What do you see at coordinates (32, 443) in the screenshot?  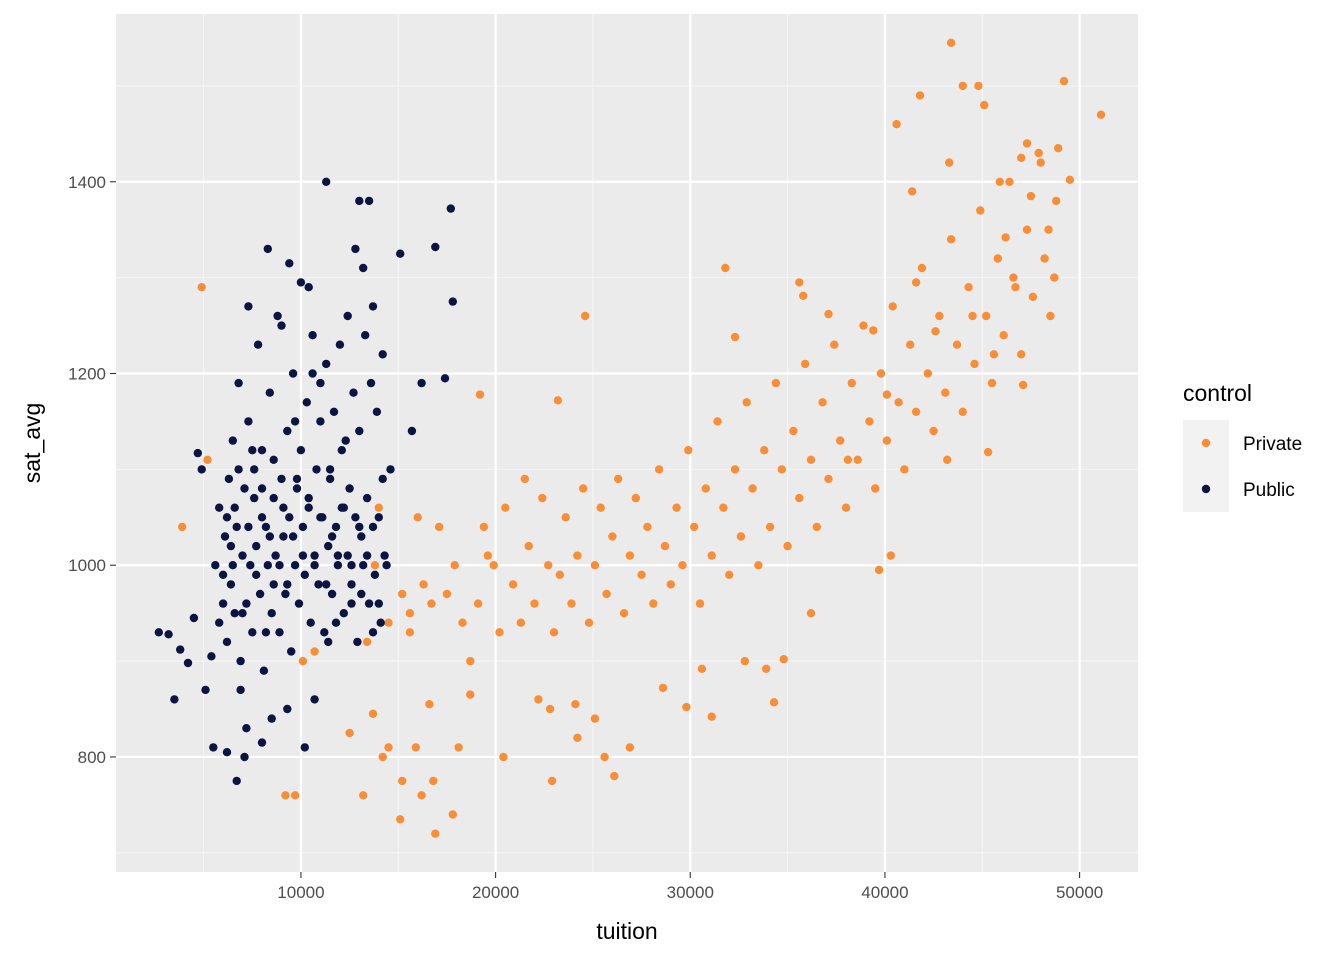 I see `y-axis-title: sat_avg` at bounding box center [32, 443].